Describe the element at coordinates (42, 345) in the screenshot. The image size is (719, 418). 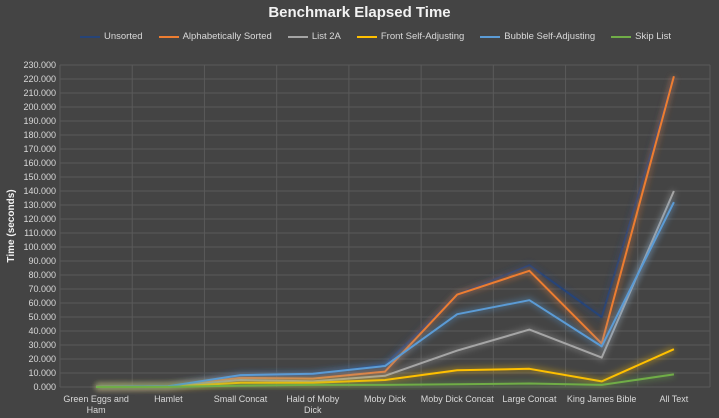
I see `y-tick-label: 30.000` at that location.